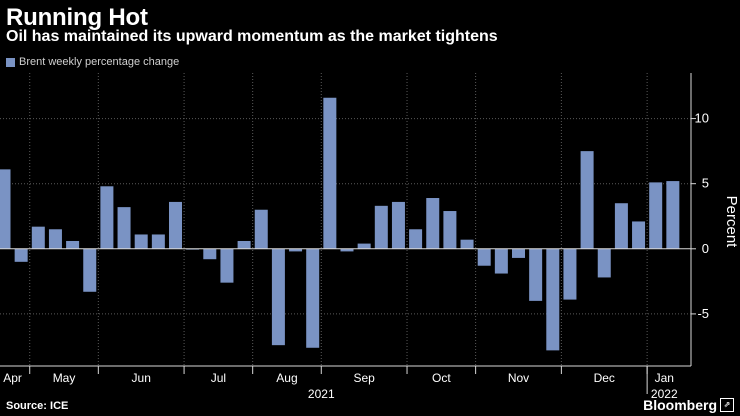  I want to click on y-tick-label: 5, so click(705, 183).